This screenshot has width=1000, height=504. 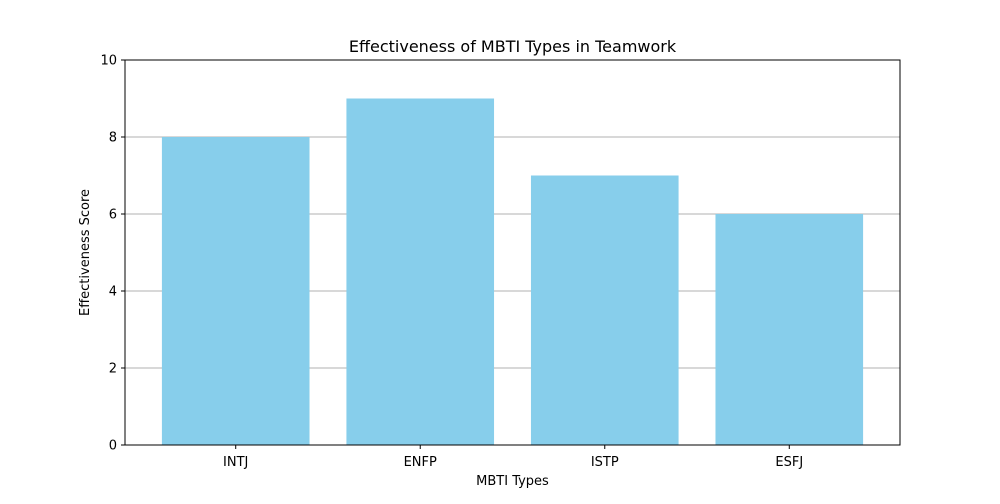 What do you see at coordinates (113, 138) in the screenshot?
I see `y-tick-label: 8` at bounding box center [113, 138].